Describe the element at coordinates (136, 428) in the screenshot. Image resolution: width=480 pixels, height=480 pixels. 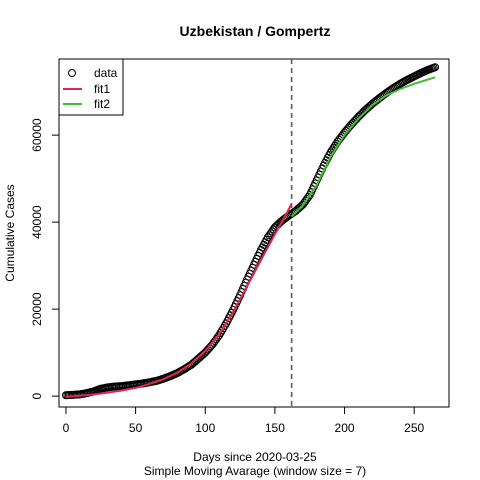
I see `x-tick-label: 50` at that location.